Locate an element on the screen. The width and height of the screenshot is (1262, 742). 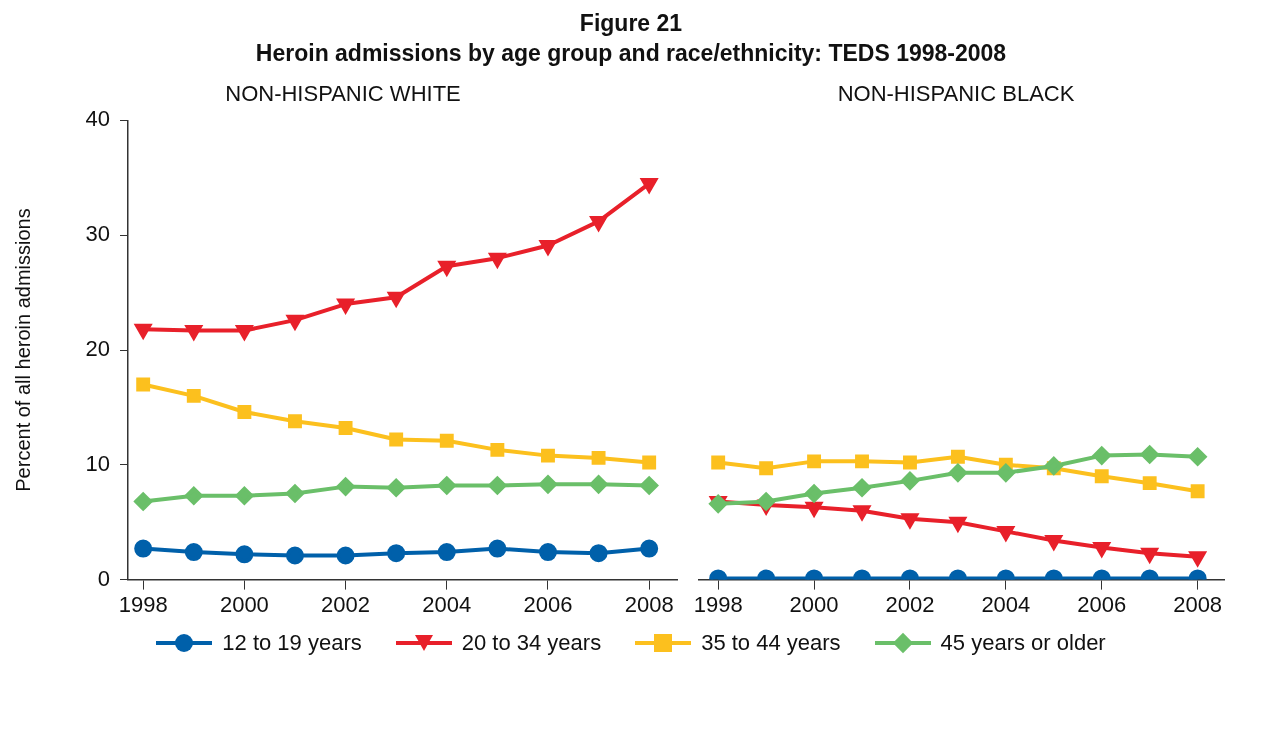
legend-label: 20 to 34 years is located at coordinates (531, 643).